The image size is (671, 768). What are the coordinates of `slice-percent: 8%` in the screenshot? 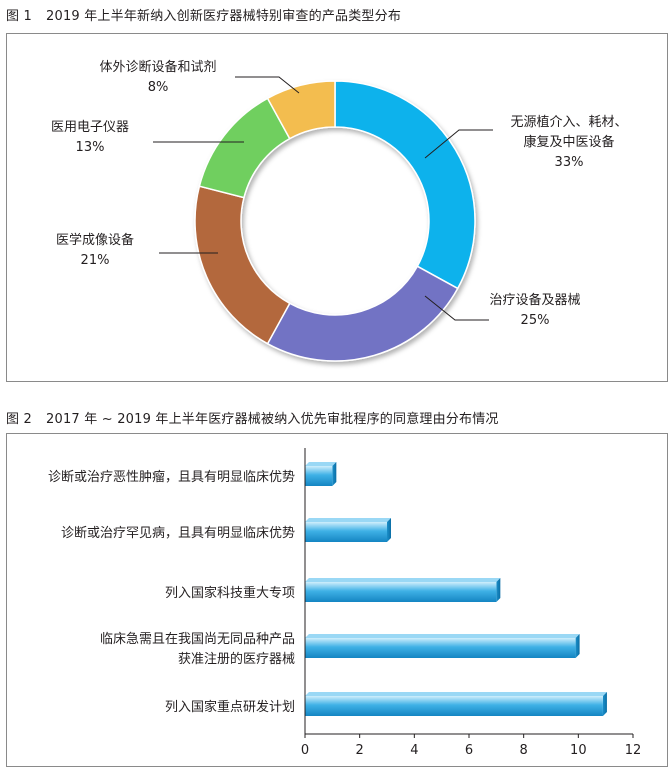 It's located at (158, 87).